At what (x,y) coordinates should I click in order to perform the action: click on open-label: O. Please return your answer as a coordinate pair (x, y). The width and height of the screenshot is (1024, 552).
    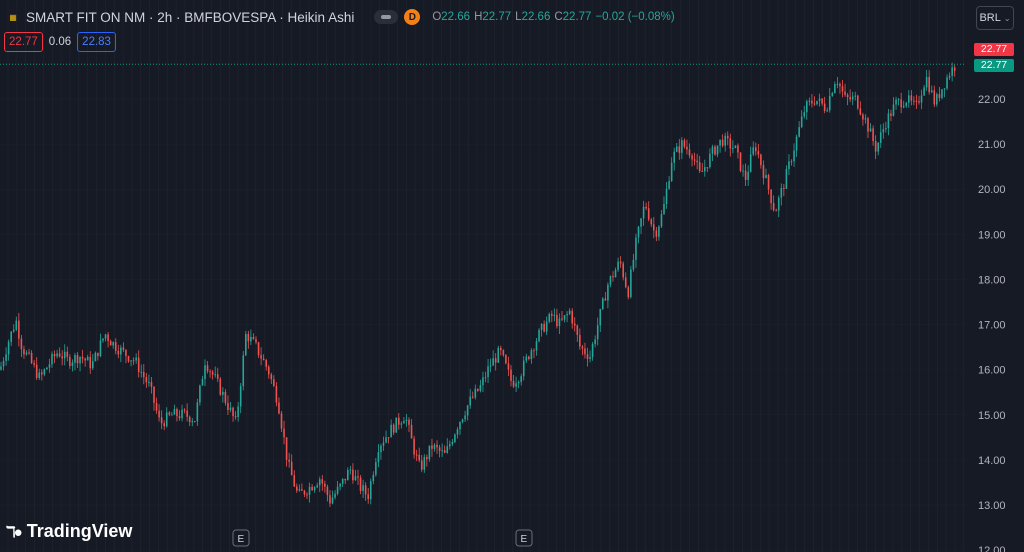
    Looking at the image, I should click on (437, 17).